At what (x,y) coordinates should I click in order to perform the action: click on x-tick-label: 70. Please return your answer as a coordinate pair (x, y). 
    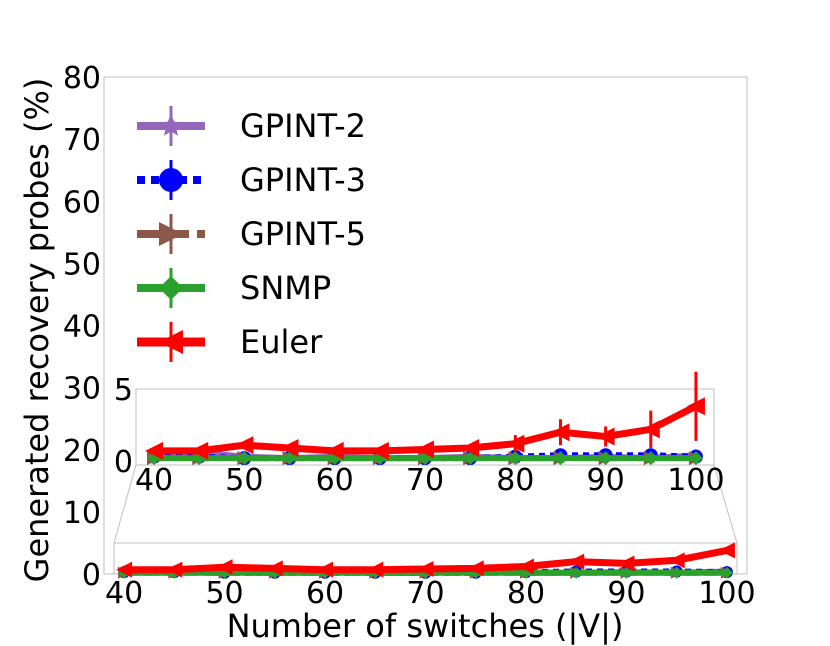
    Looking at the image, I should click on (425, 593).